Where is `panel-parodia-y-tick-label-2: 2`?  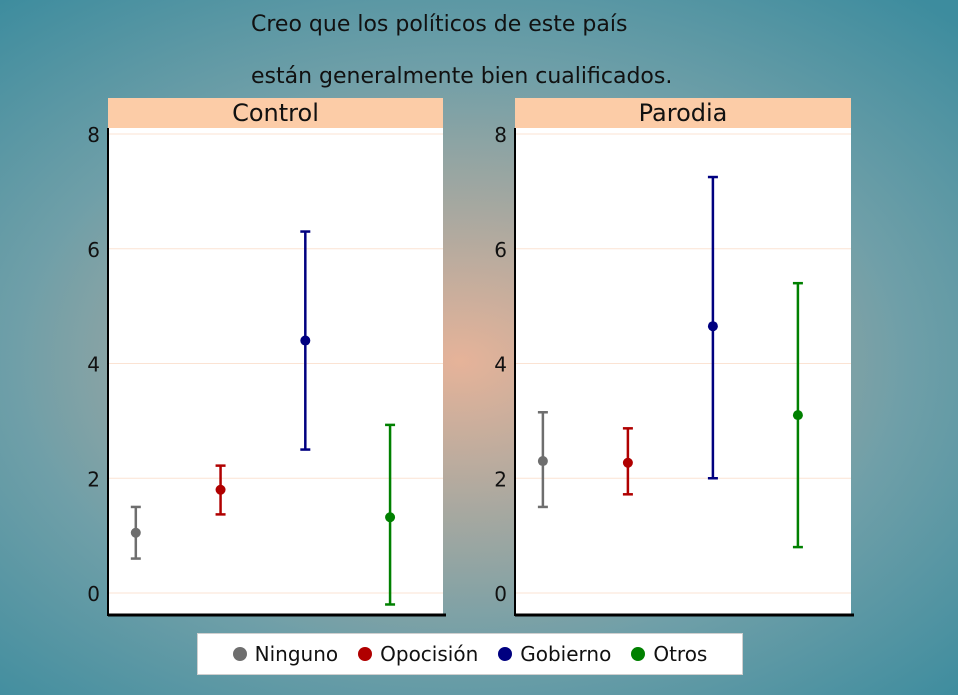
panel-parodia-y-tick-label-2: 2 is located at coordinates (500, 479).